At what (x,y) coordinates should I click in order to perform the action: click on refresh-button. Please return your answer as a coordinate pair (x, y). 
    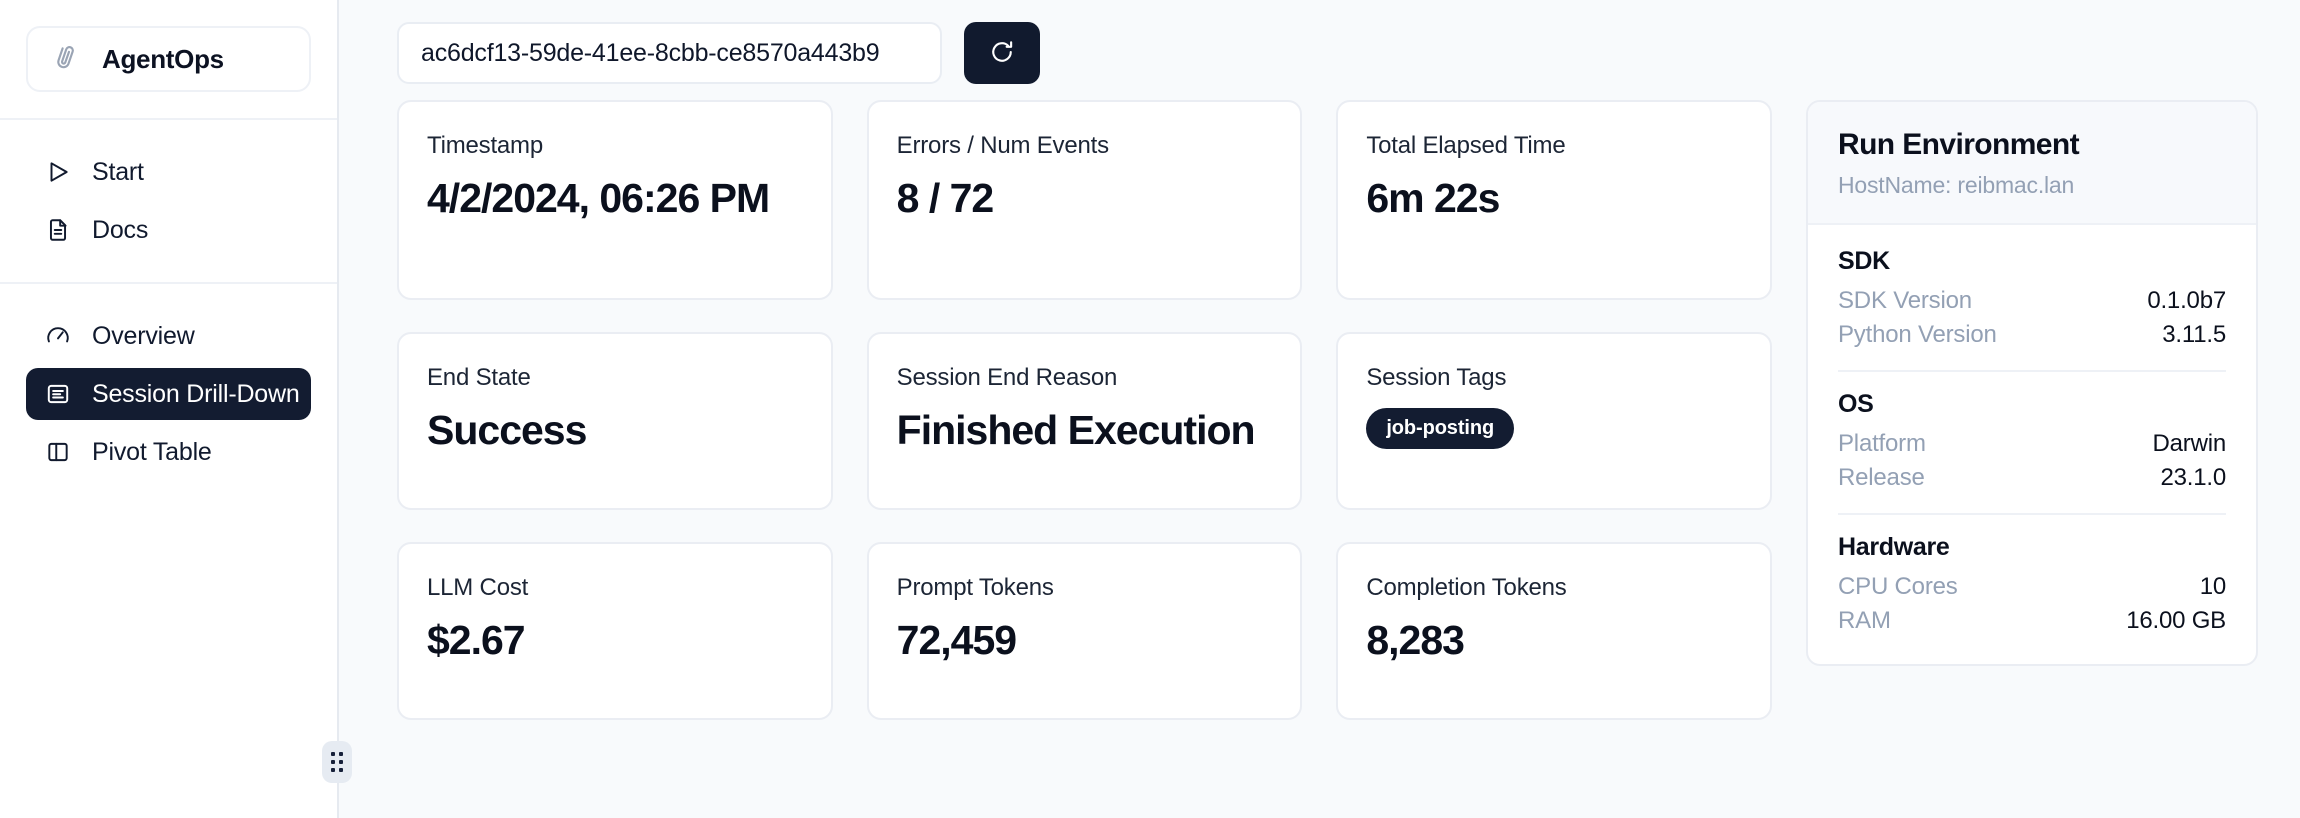
    Looking at the image, I should click on (1002, 53).